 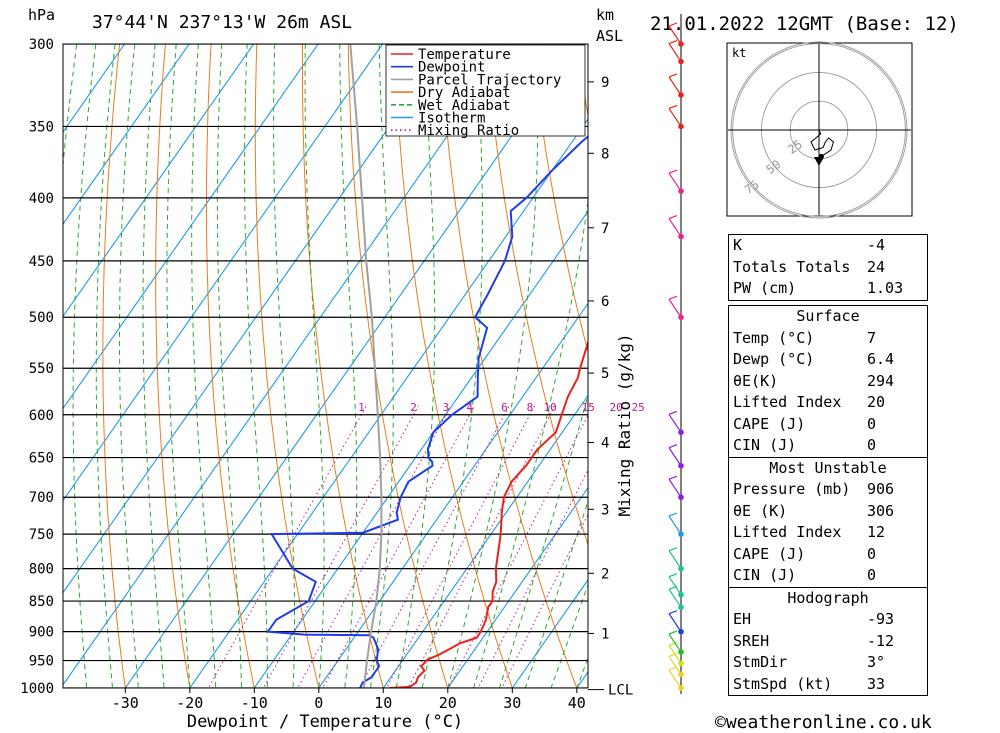 I want to click on hodograph-trace, so click(x=822, y=143).